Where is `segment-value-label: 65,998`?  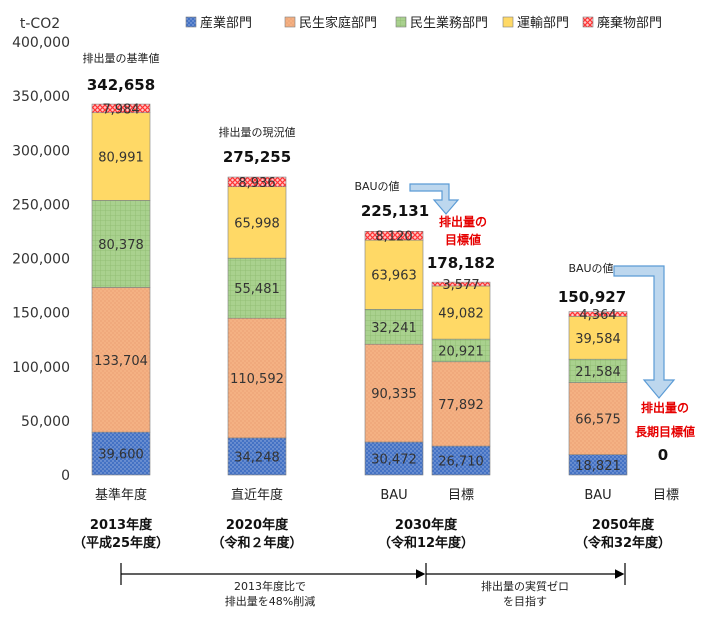
segment-value-label: 65,998 is located at coordinates (257, 223).